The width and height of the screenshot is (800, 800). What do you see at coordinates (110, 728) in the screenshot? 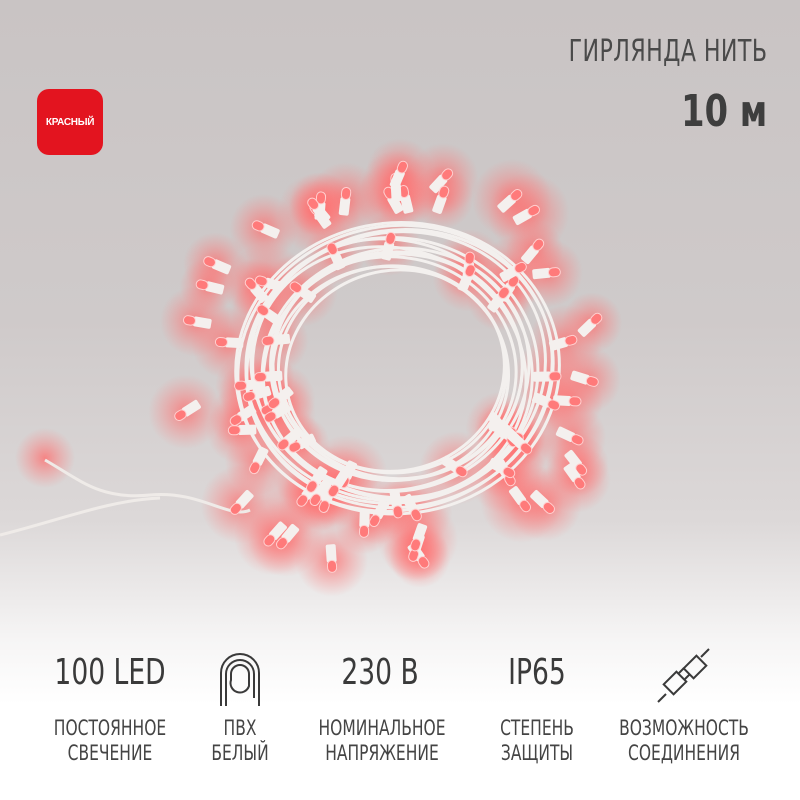
I see `label-line: ПОСТОЯННОЕ` at bounding box center [110, 728].